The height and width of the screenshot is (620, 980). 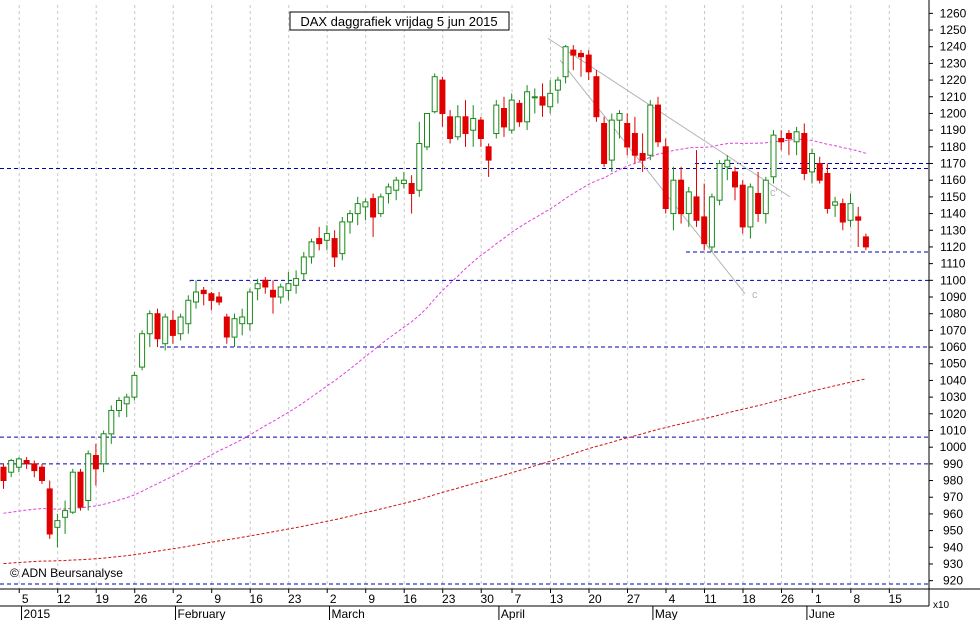 I want to click on y-tick-label: 1100, so click(x=953, y=280).